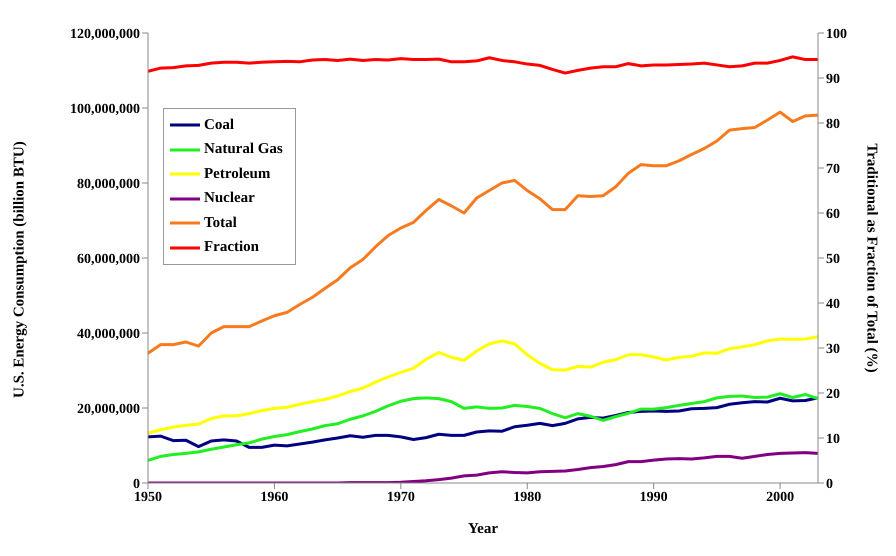 This screenshot has width=896, height=556. I want to click on y2-tick-label: 30, so click(833, 349).